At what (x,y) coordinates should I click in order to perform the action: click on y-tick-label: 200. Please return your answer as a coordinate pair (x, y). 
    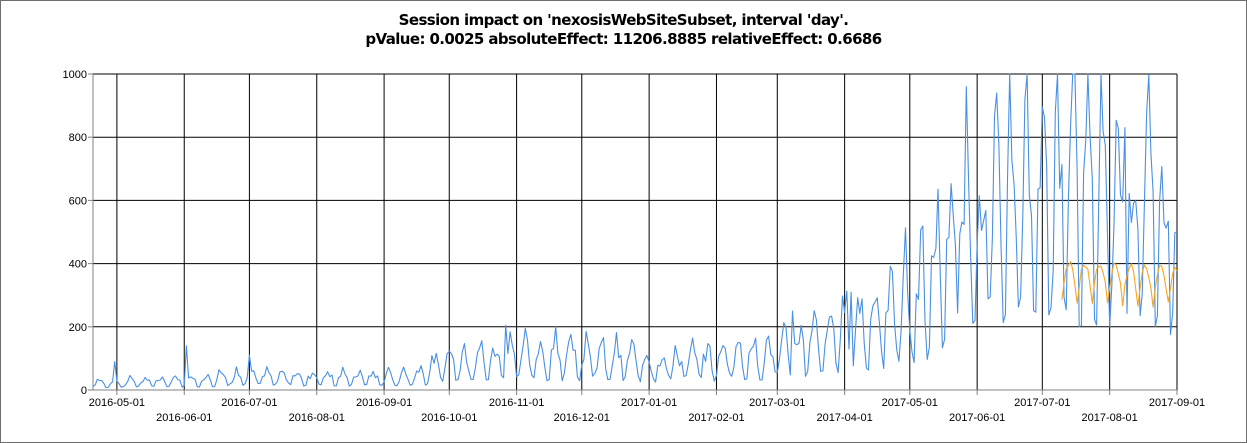
    Looking at the image, I should click on (78, 328).